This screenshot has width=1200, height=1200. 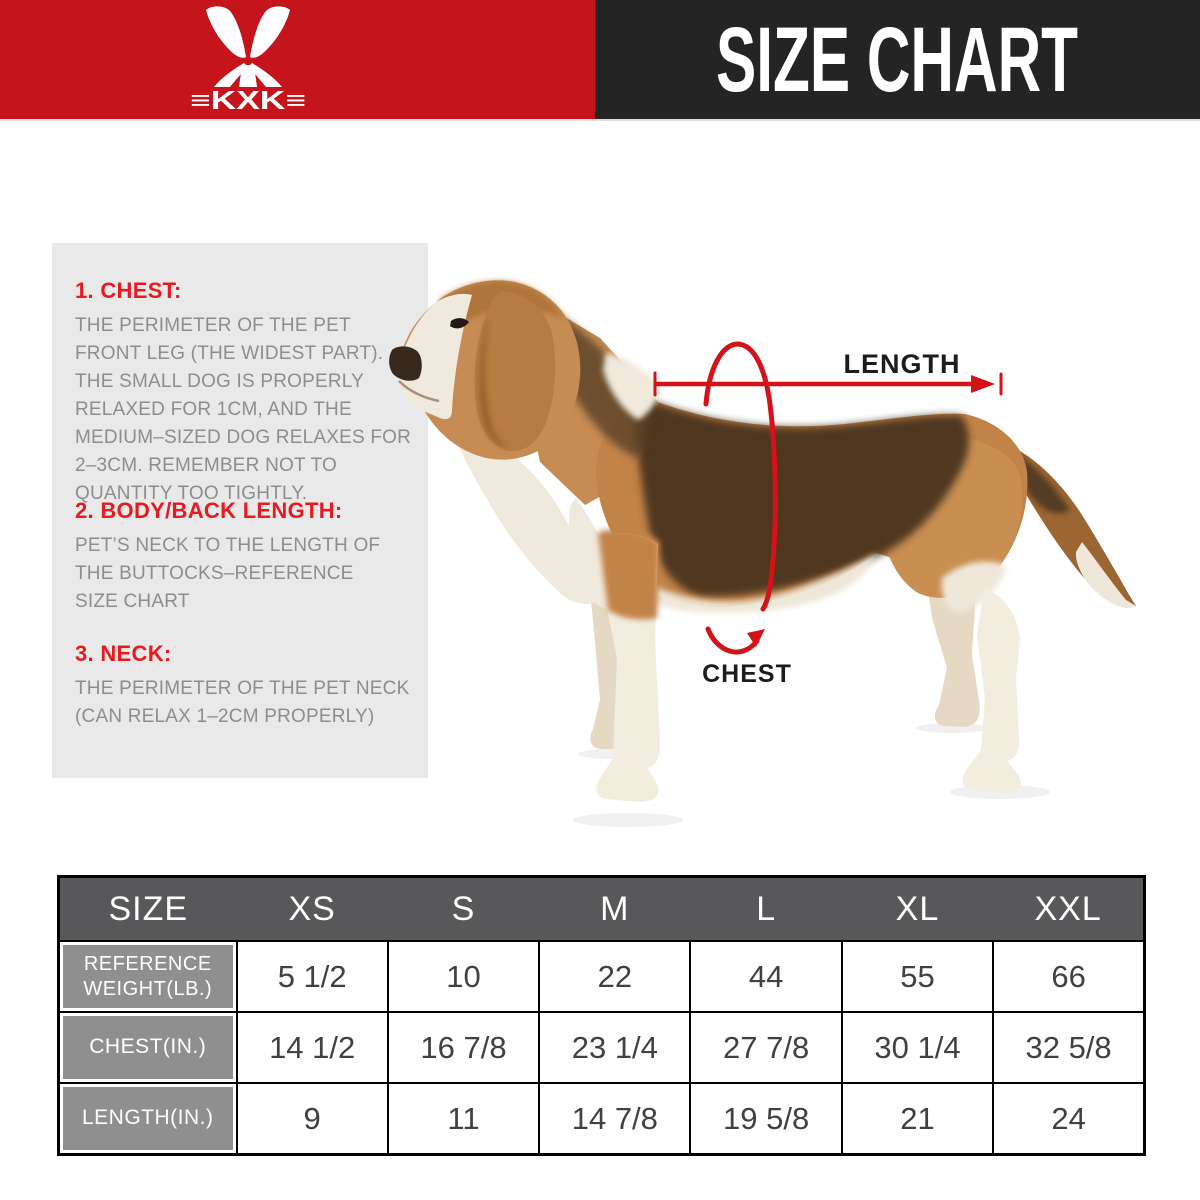 I want to click on table-row: LENGTH(IN.) 9 11 14 7/8 19 5/8 21 24, so click(x=601, y=1119).